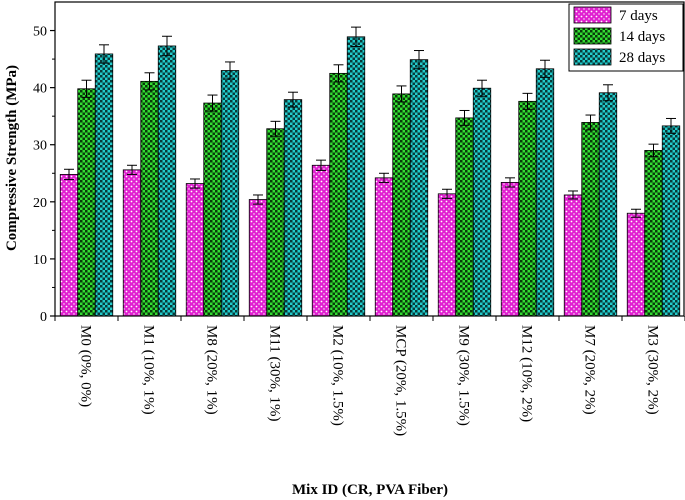  What do you see at coordinates (590, 370) in the screenshot?
I see `x-category-label: M7 (20%, 2%)` at bounding box center [590, 370].